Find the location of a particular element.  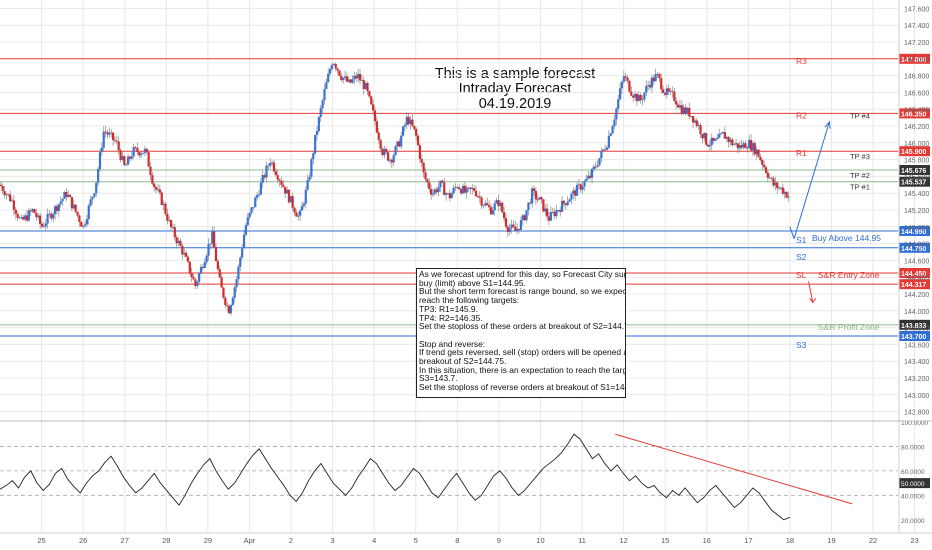

x-tick-label: Apr is located at coordinates (250, 540).